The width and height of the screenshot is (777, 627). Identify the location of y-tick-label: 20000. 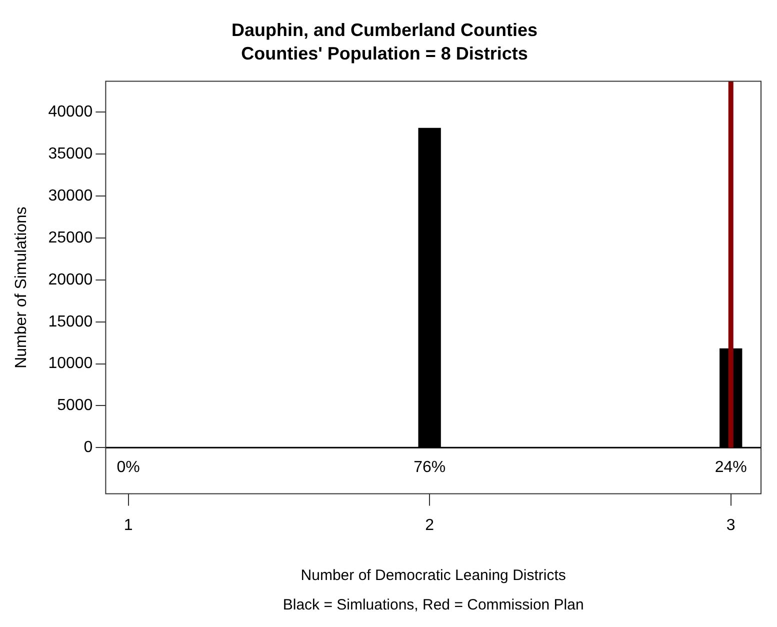
(70, 279).